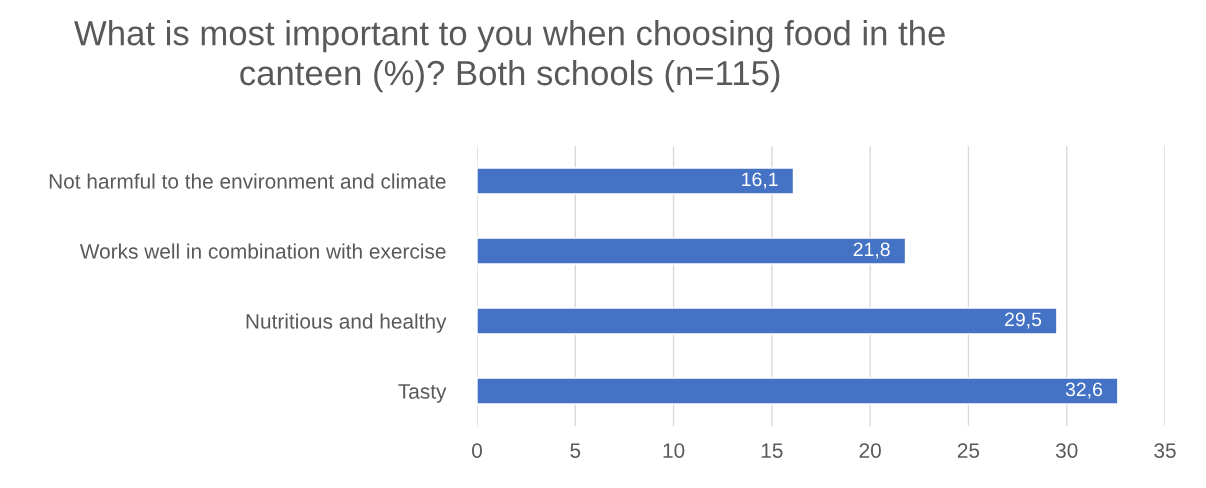  What do you see at coordinates (477, 450) in the screenshot?
I see `x-tick-label: 0` at bounding box center [477, 450].